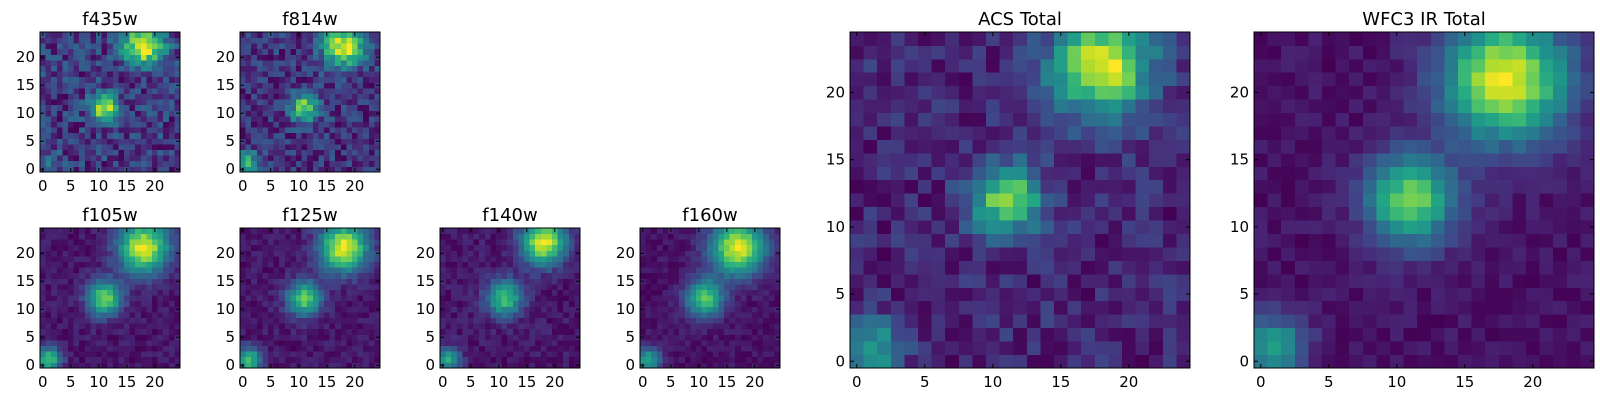  What do you see at coordinates (326, 382) in the screenshot?
I see `x-tick-label: 15` at bounding box center [326, 382].